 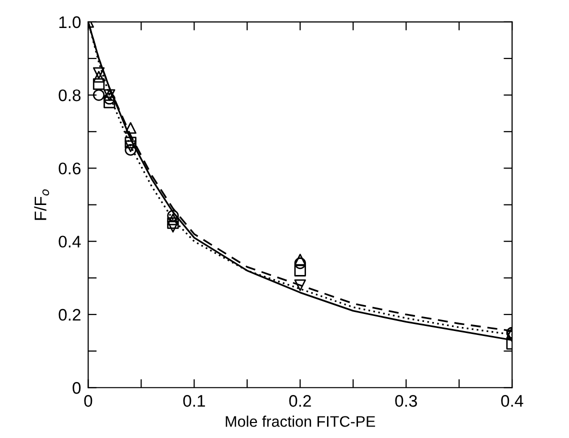 I want to click on x-axis-title: Mole fraction FITC-PE, so click(x=301, y=421).